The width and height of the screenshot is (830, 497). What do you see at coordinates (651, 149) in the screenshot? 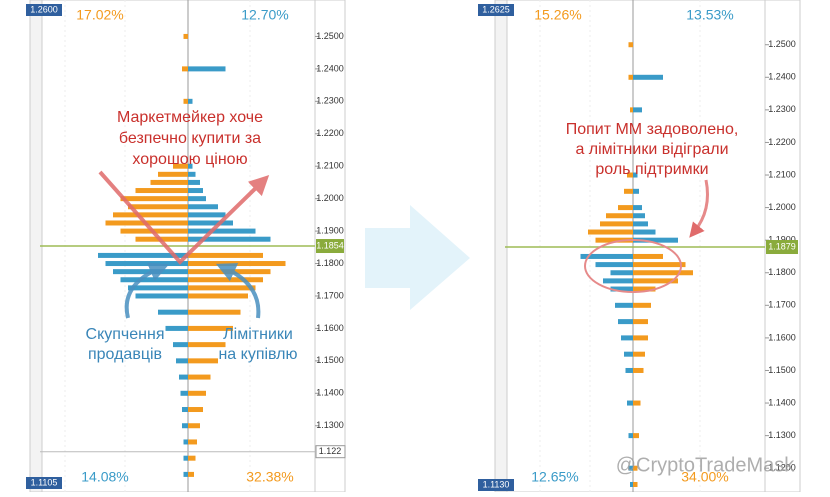
I see `annotation: а лімітники відіграли` at bounding box center [651, 149].